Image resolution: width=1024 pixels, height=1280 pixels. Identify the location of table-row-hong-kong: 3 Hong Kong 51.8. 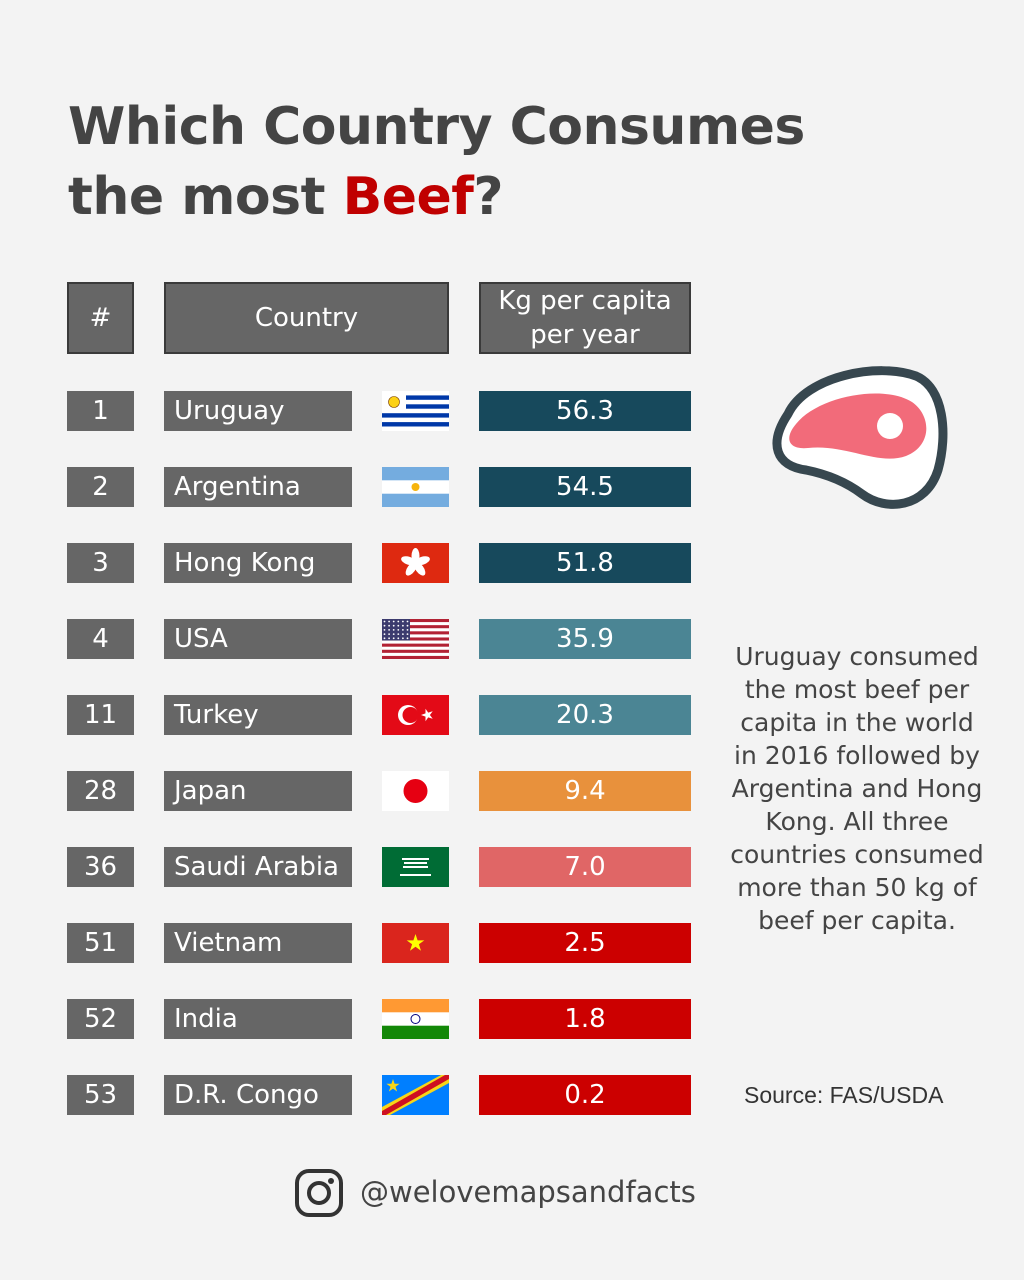
(360, 563).